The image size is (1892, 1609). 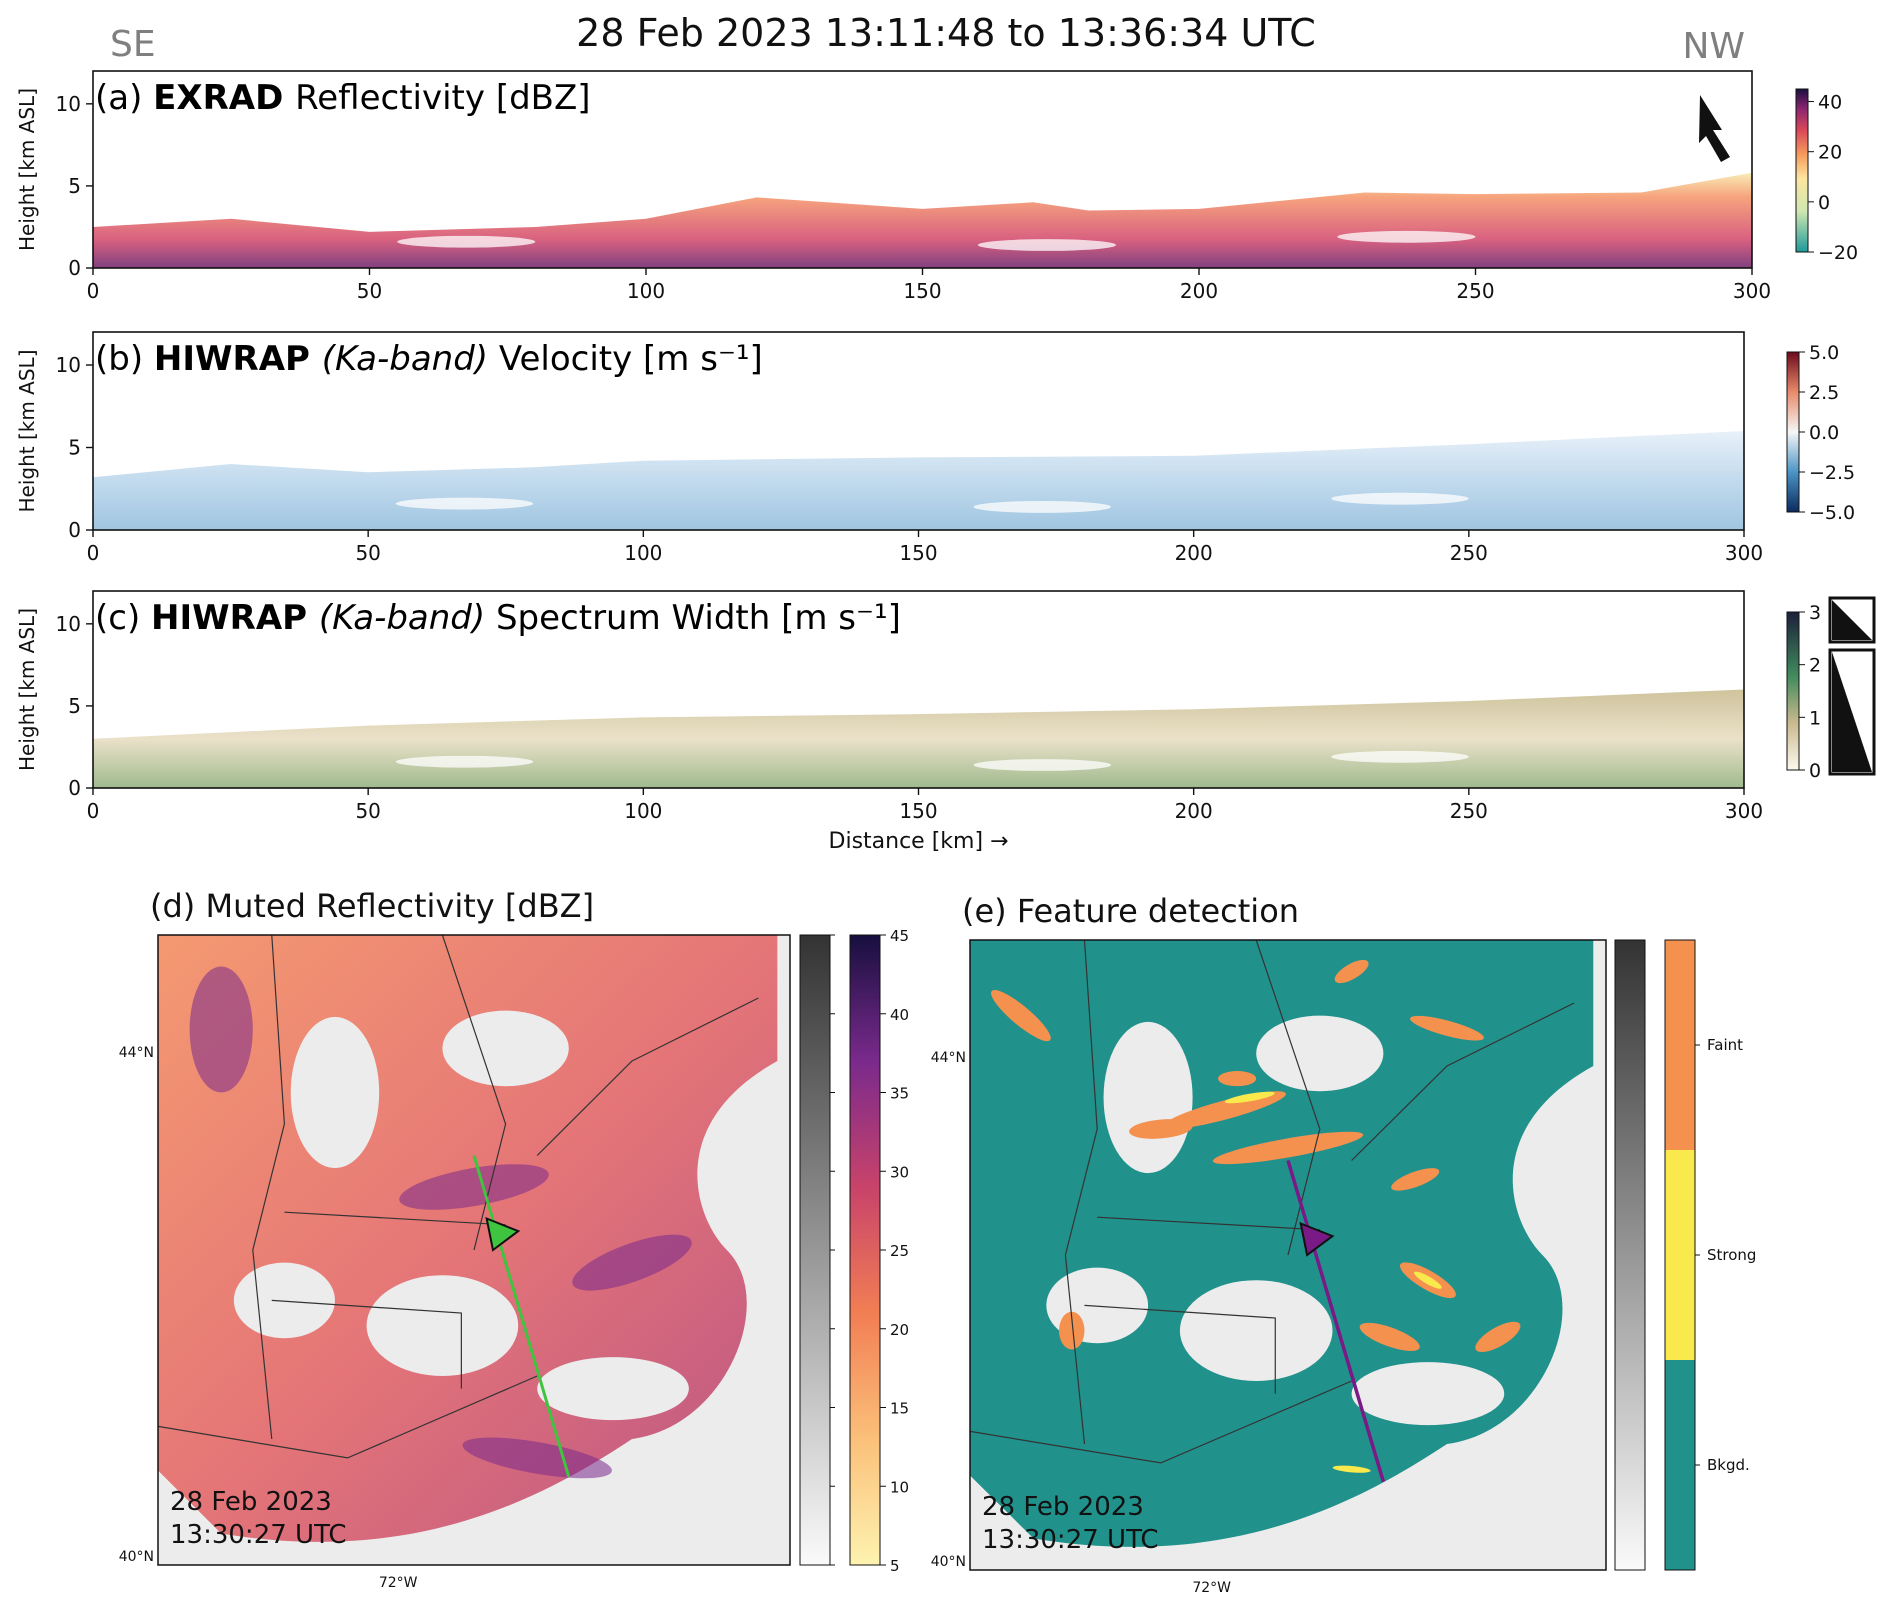 What do you see at coordinates (74, 268) in the screenshot?
I see `y-tick-label: 0` at bounding box center [74, 268].